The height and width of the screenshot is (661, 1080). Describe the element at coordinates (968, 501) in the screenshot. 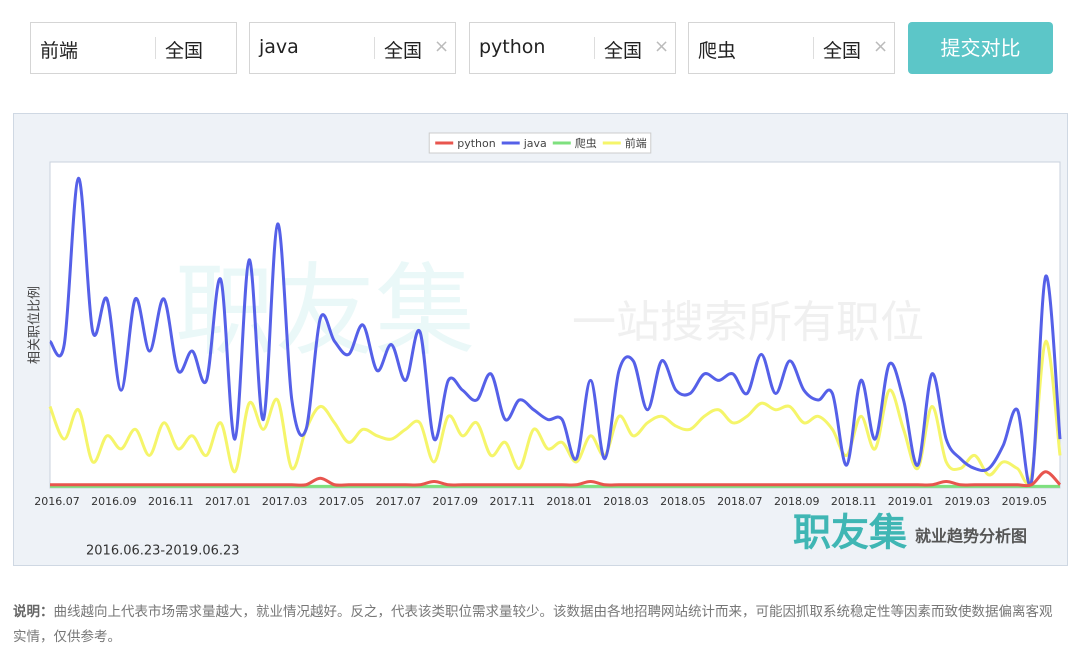

I see `x-tick-label: 2019.03` at that location.